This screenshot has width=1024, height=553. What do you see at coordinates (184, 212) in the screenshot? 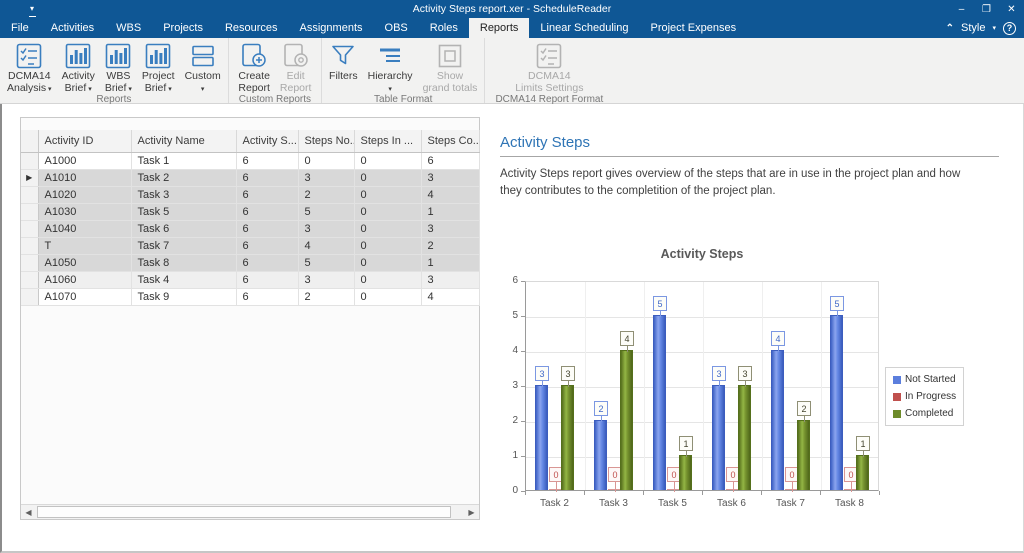
I see `table-cell: Task 5` at bounding box center [184, 212].